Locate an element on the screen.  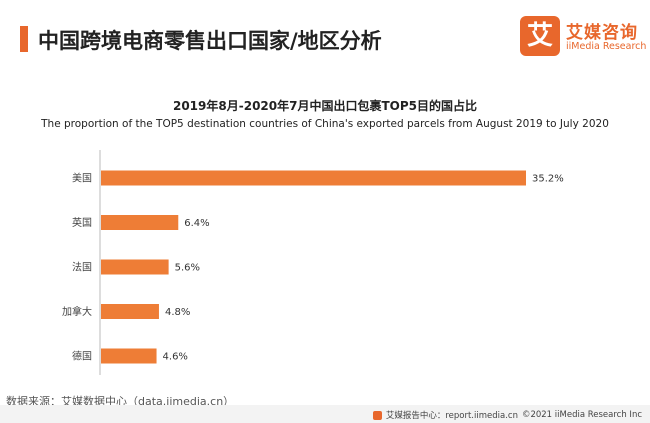
logo-name-cn: 艾媒咨询 is located at coordinates (602, 33).